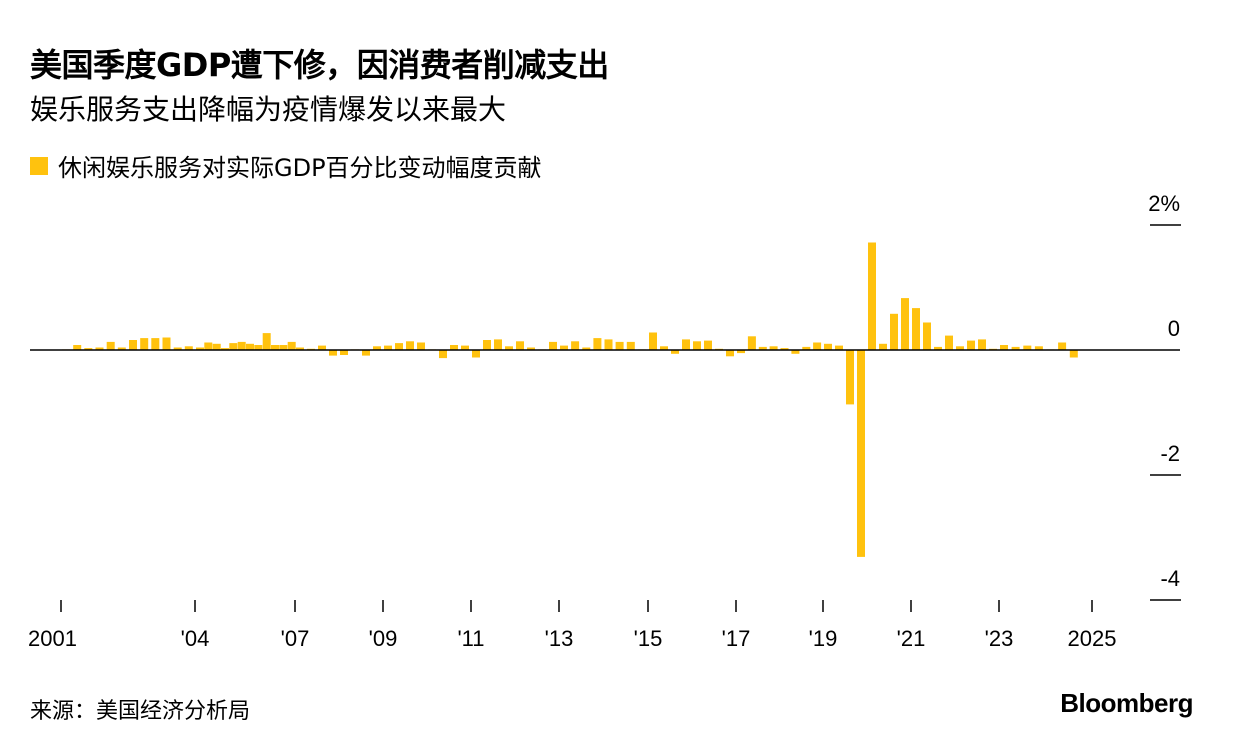 The width and height of the screenshot is (1233, 750). Describe the element at coordinates (39, 165) in the screenshot. I see `legend-swatch` at that location.